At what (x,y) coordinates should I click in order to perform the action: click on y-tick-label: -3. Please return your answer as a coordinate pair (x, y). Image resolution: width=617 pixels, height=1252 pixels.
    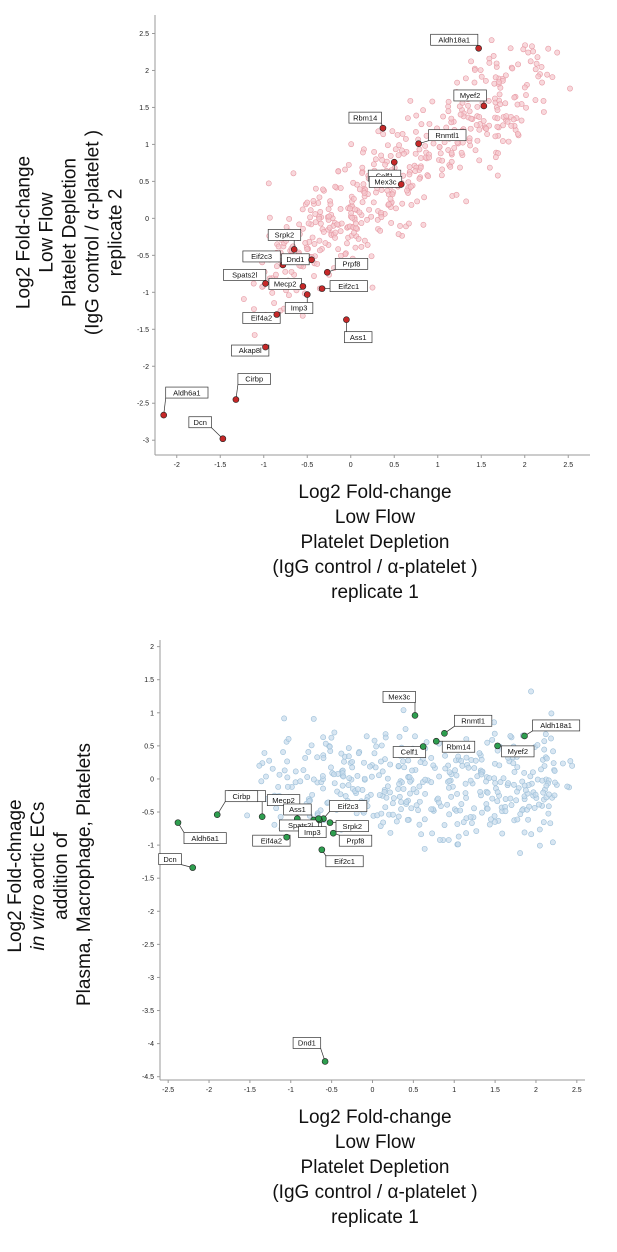
    Looking at the image, I should click on (151, 978).